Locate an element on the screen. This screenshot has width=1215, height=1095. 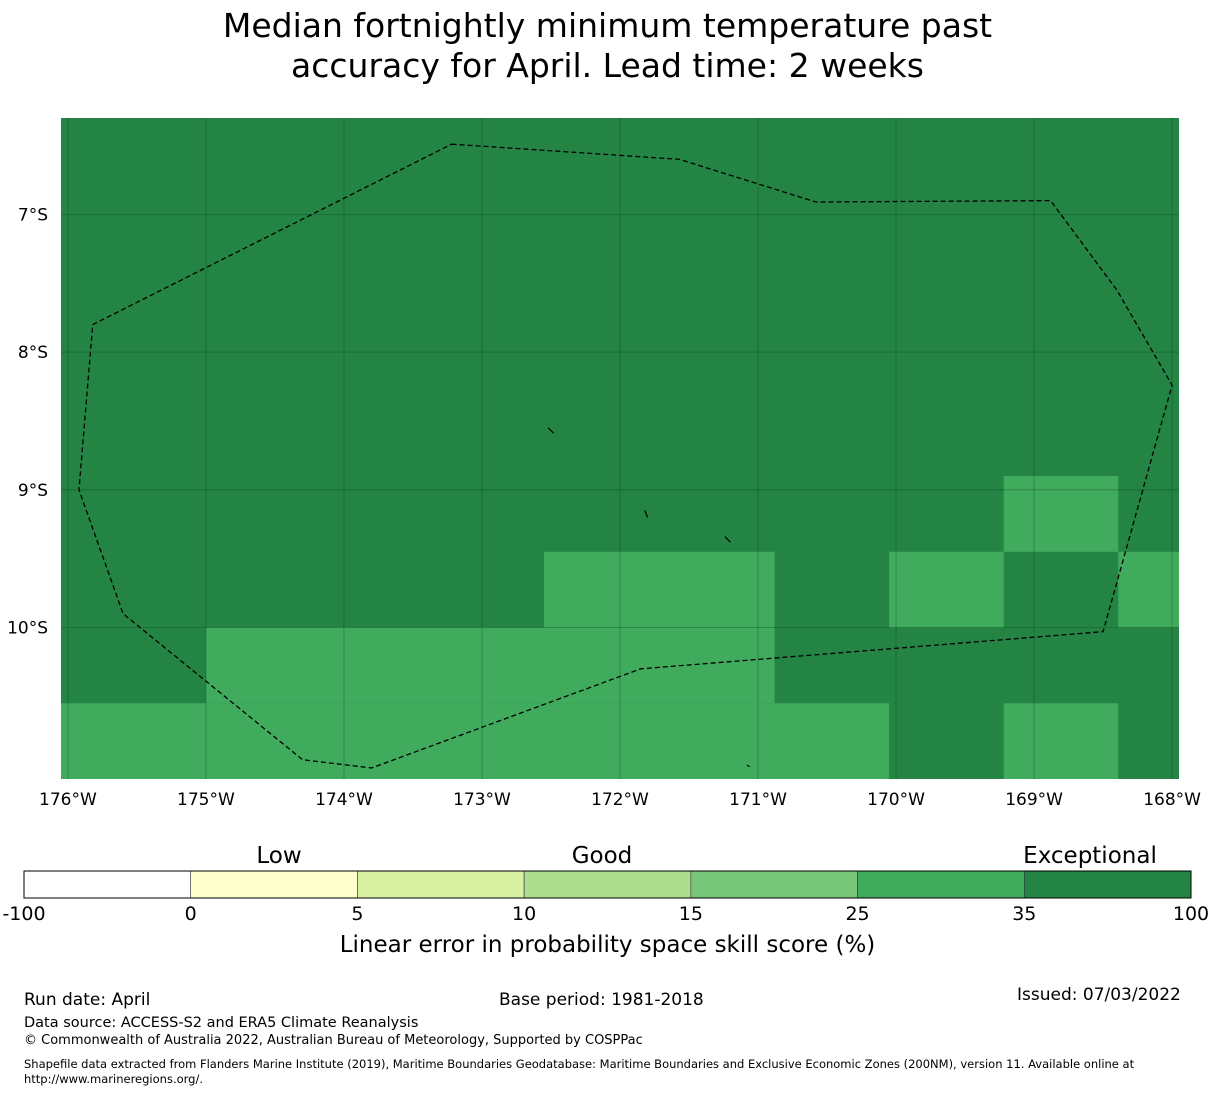
colorbar-label-exceptional: Exceptional is located at coordinates (1090, 856).